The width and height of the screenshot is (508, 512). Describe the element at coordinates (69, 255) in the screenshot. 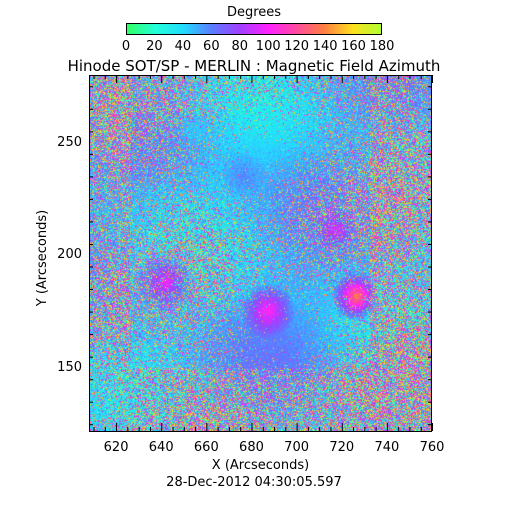

I see `y-tick-label: 200` at that location.